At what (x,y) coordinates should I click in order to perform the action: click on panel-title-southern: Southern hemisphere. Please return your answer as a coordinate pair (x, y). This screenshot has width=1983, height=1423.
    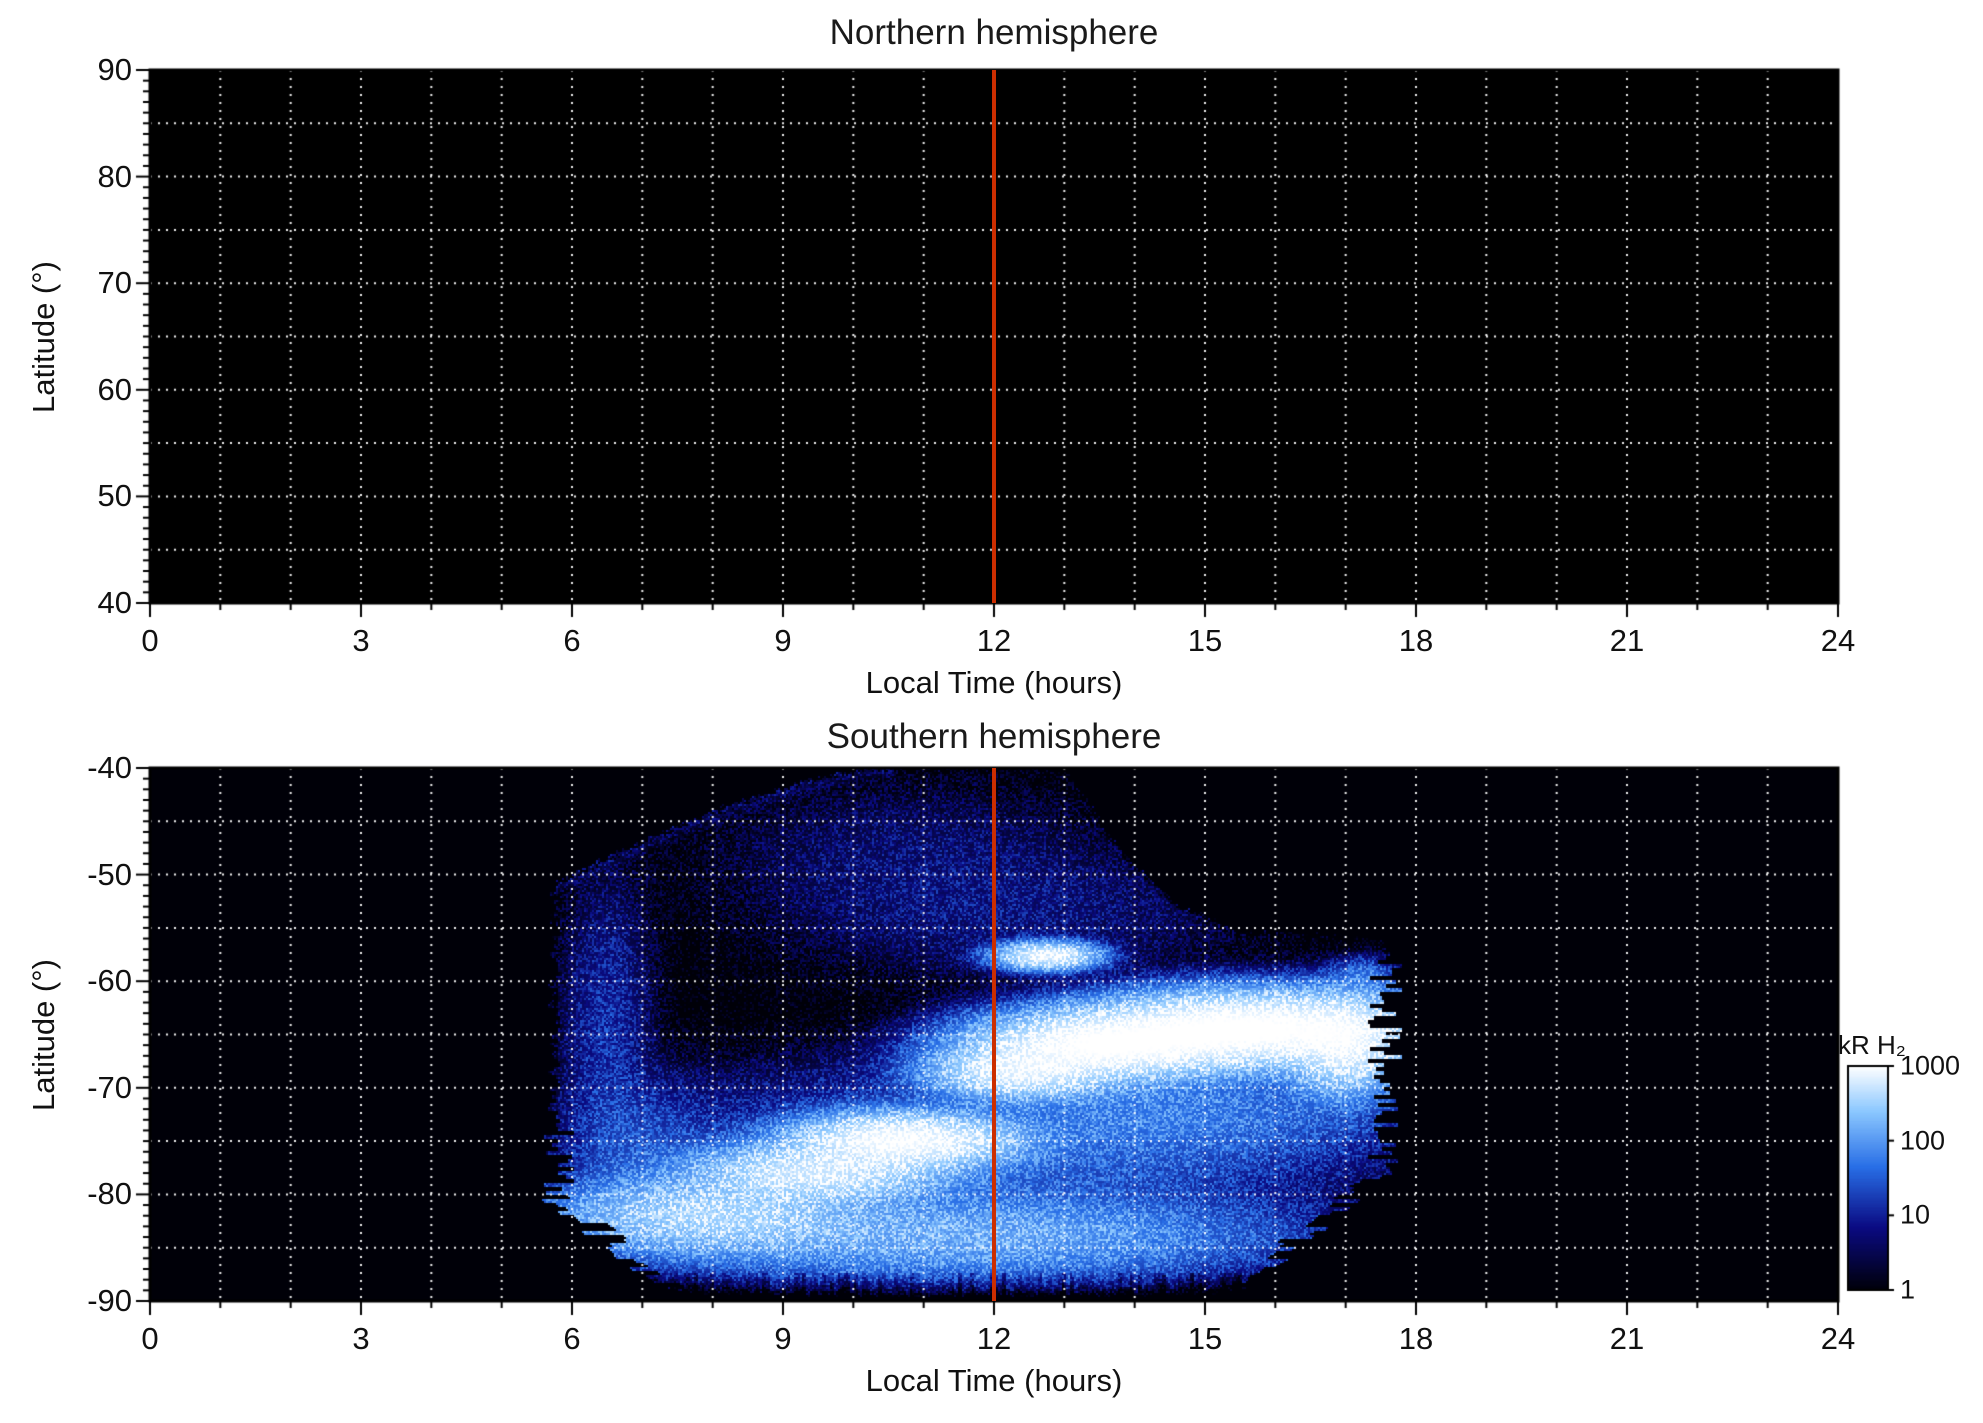
    Looking at the image, I should click on (994, 736).